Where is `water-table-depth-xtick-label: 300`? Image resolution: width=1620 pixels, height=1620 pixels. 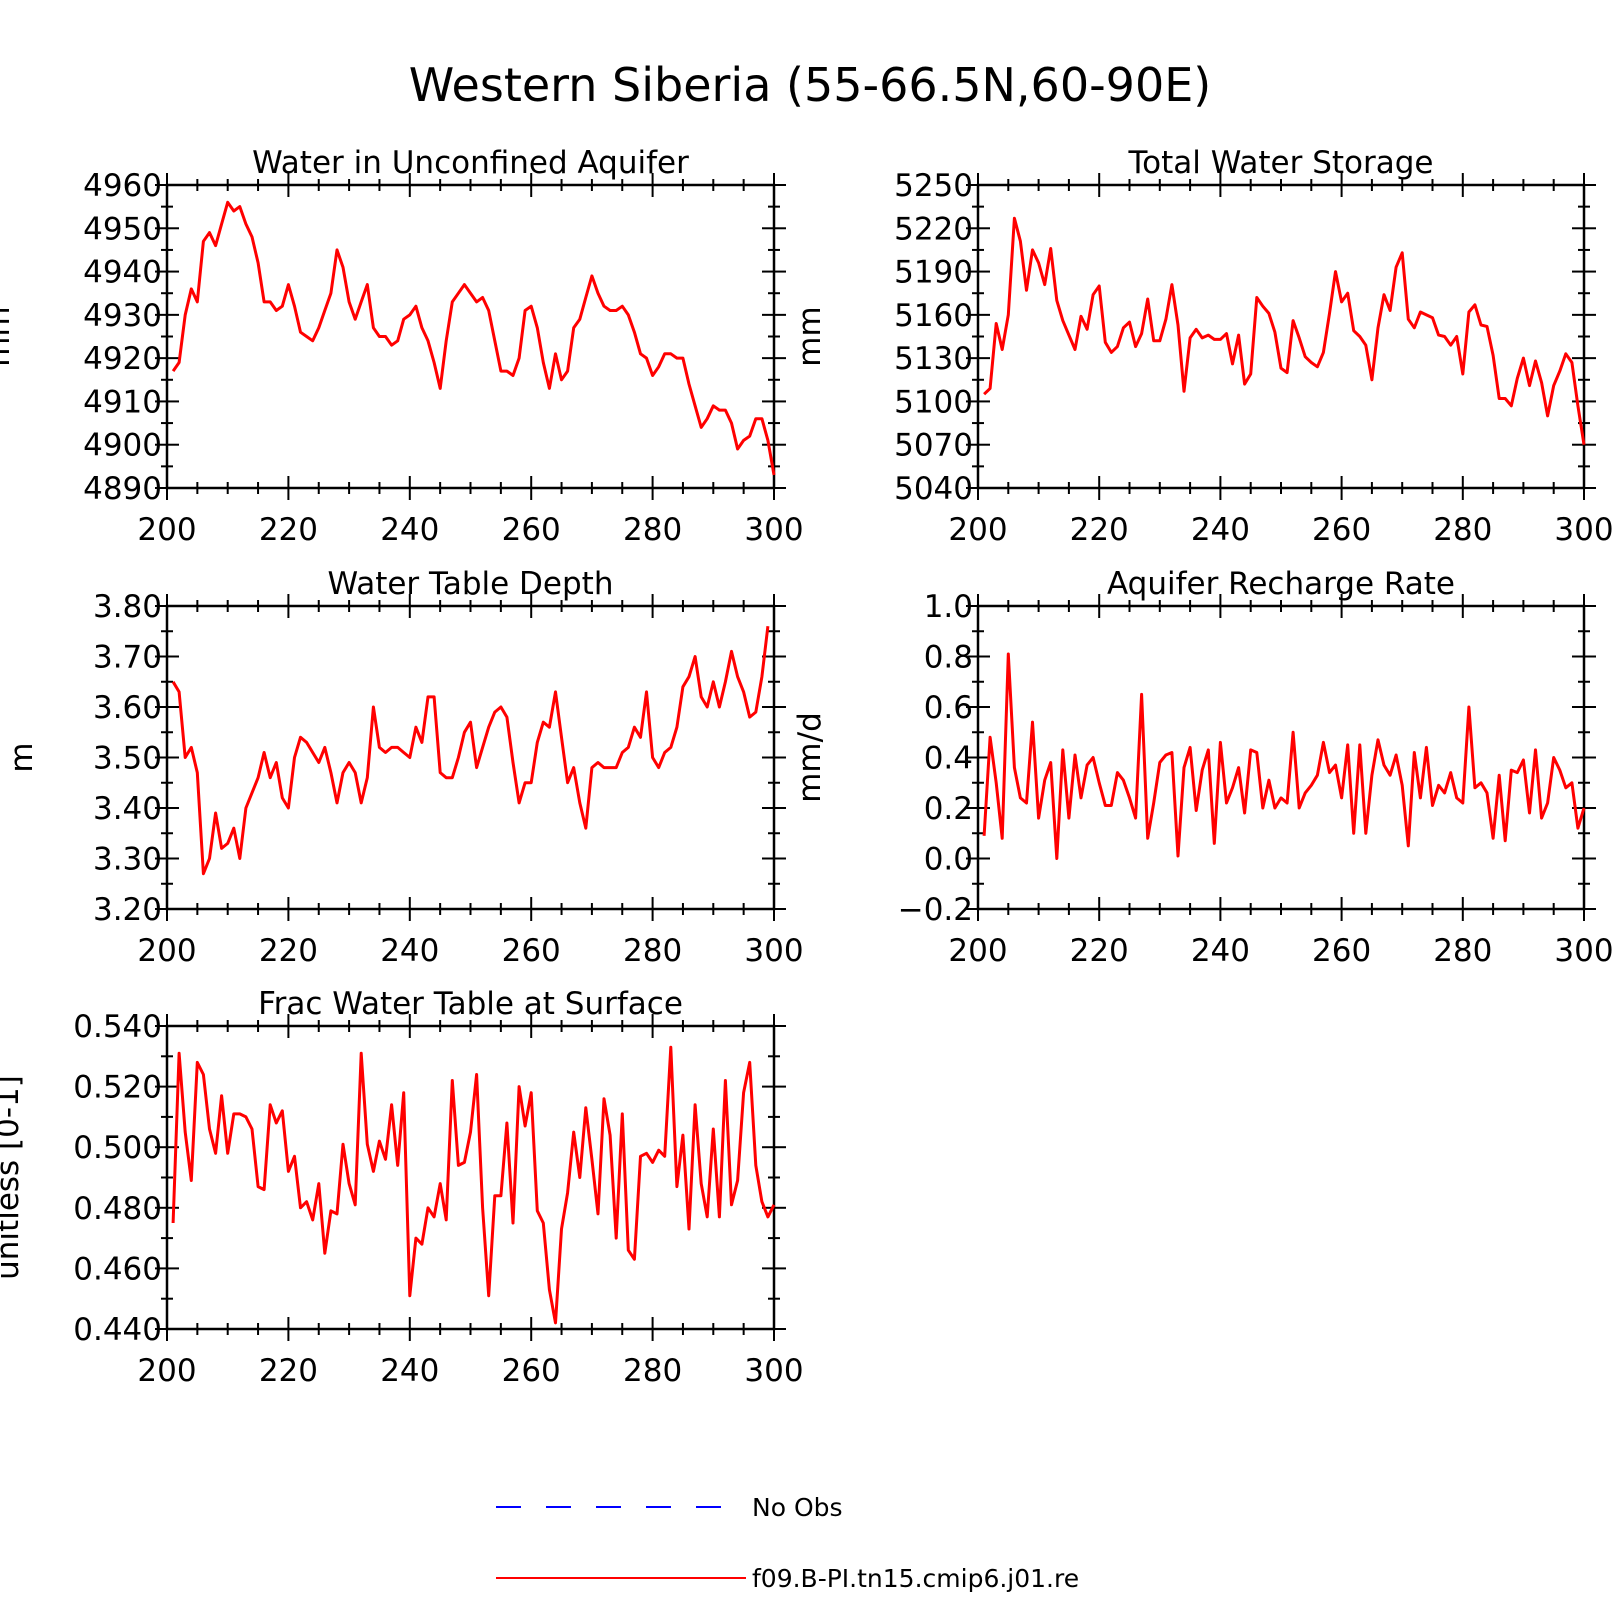
water-table-depth-xtick-label: 300 is located at coordinates (773, 951).